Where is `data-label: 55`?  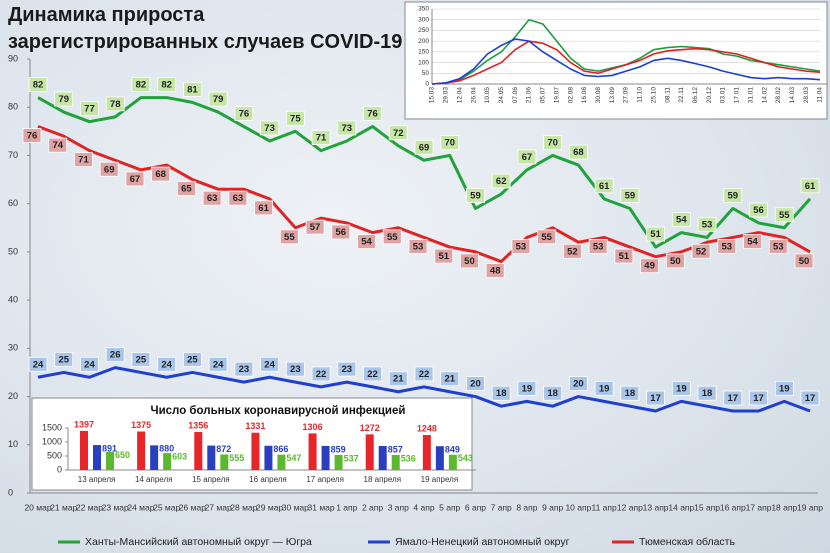 data-label: 55 is located at coordinates (546, 237).